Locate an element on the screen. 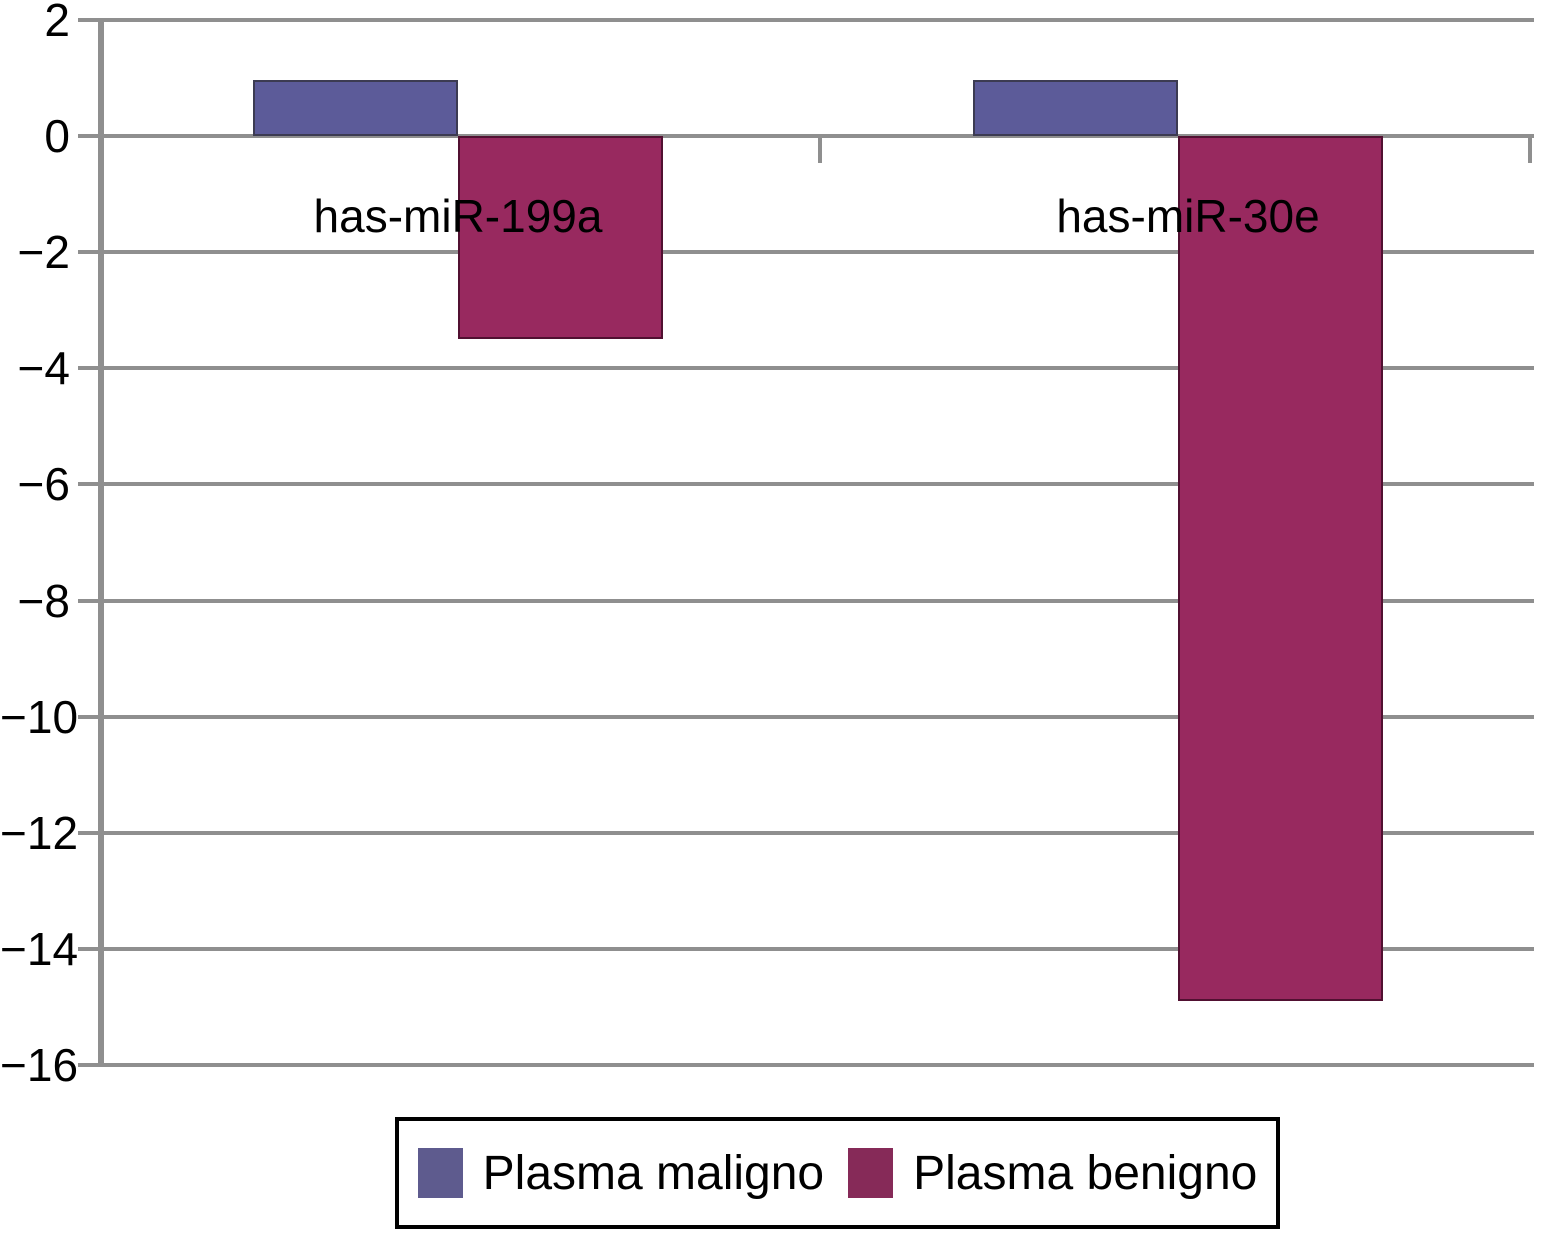  legend-item: Plasma maligno is located at coordinates (621, 1173).